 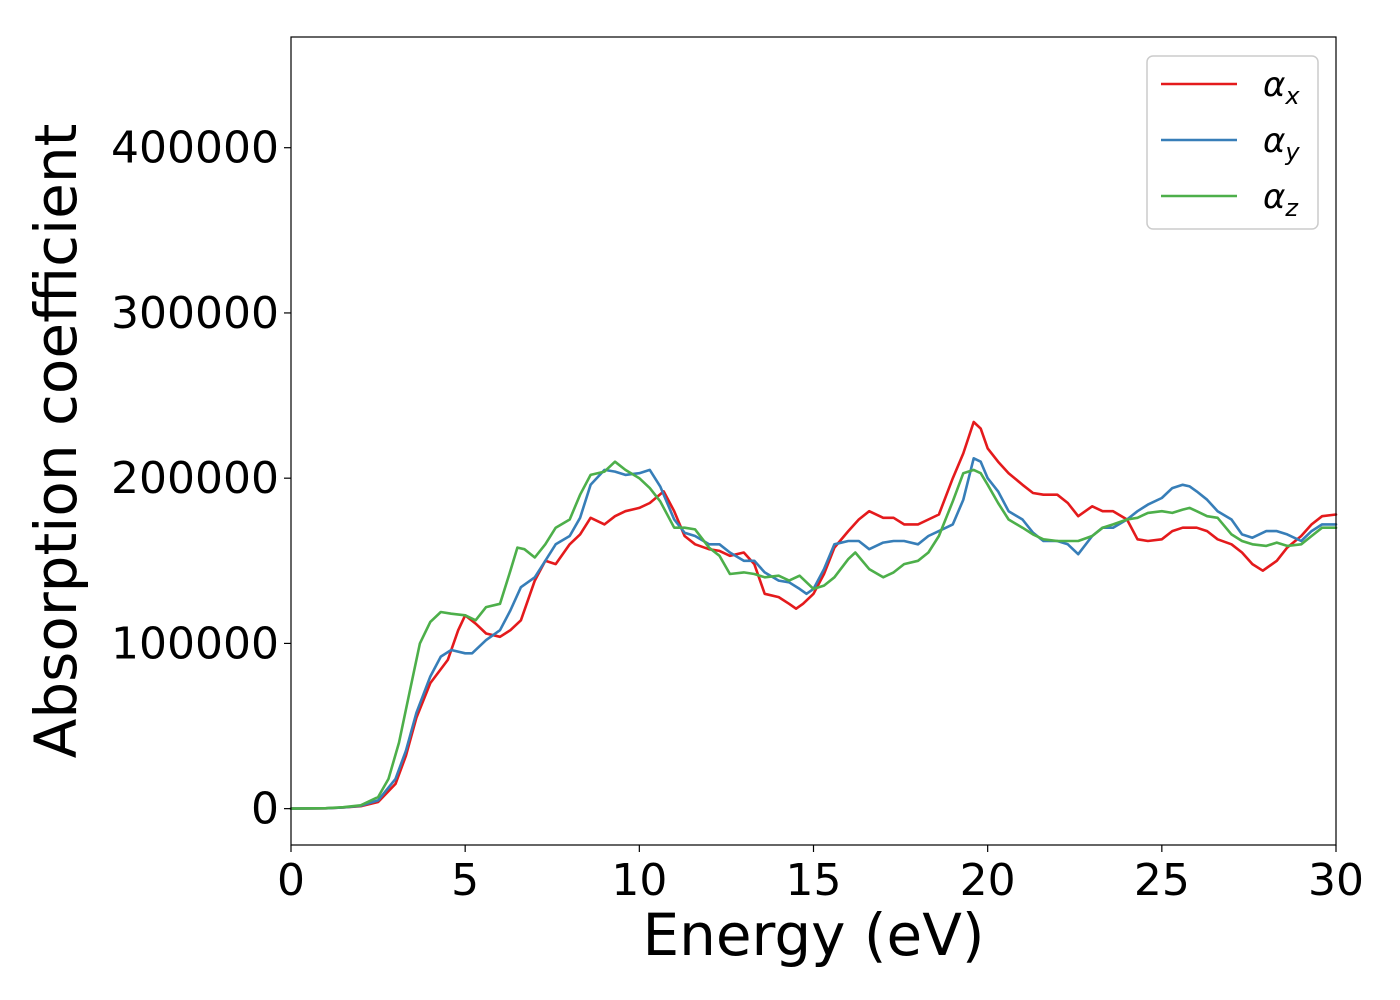 What do you see at coordinates (195, 313) in the screenshot?
I see `y-tick-label: 300000` at bounding box center [195, 313].